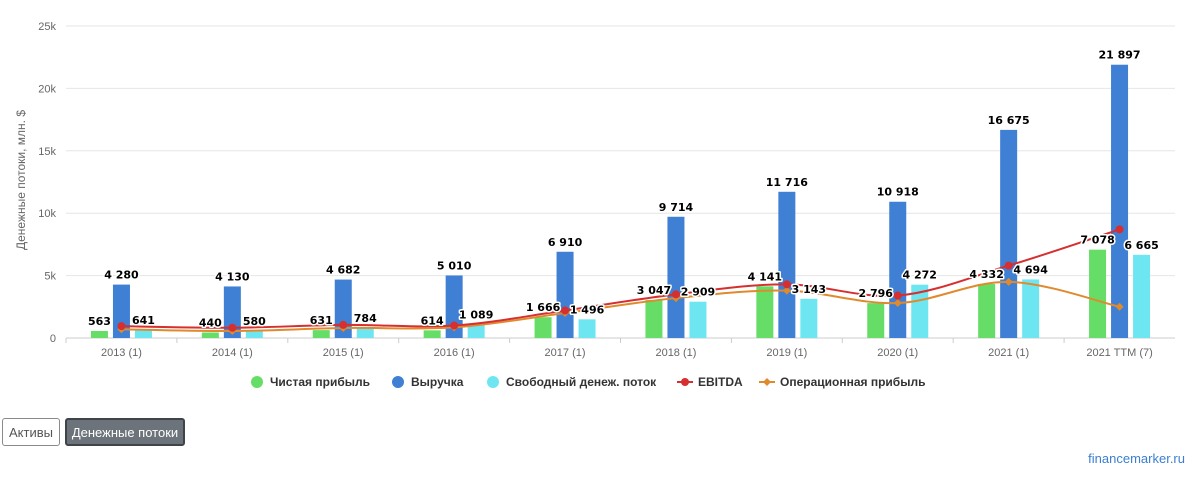 Image resolution: width=1199 pixels, height=482 pixels. What do you see at coordinates (876, 293) in the screenshot?
I see `data-label: 2 796` at bounding box center [876, 293].